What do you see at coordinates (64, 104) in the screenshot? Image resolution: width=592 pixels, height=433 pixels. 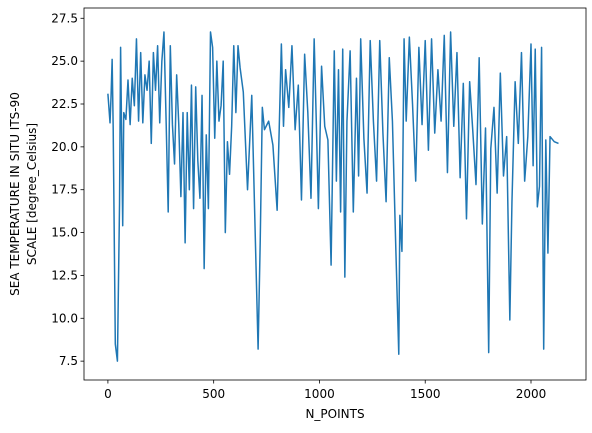 I see `y-tick-label: 22.5` at bounding box center [64, 104].